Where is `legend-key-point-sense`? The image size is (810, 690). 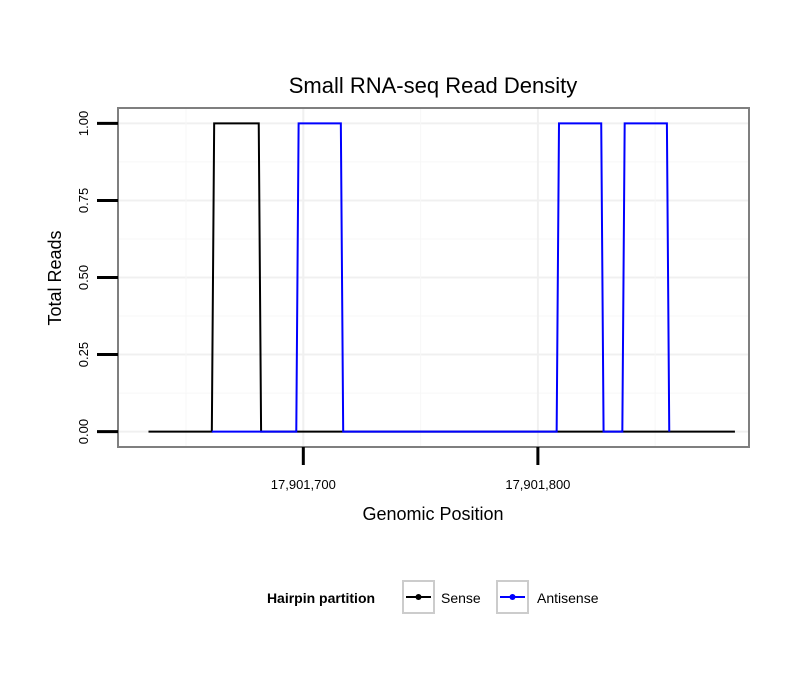 legend-key-point-sense is located at coordinates (418, 597).